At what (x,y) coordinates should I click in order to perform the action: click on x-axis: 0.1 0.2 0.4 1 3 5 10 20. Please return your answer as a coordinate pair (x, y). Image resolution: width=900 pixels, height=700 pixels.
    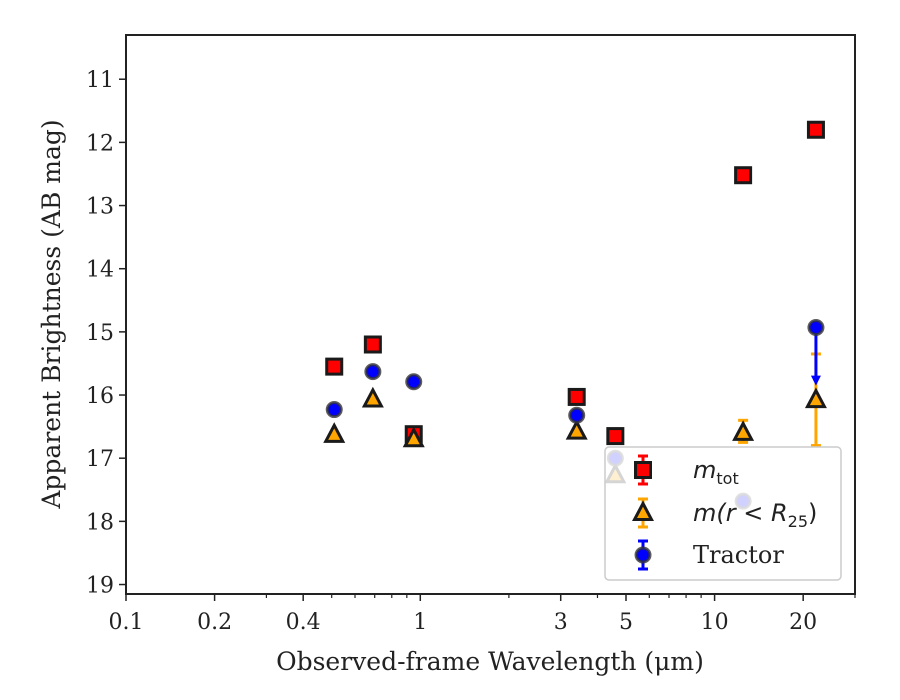
    Looking at the image, I should click on (482, 614).